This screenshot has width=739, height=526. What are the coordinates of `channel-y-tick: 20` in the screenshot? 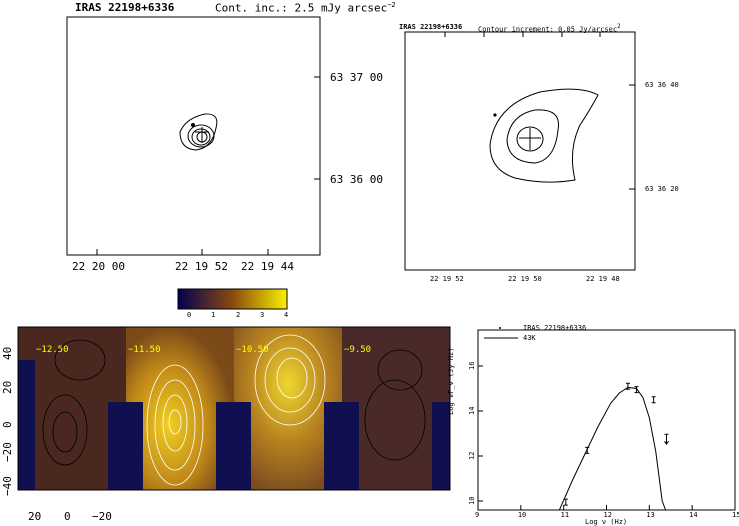 It's located at (7, 387).